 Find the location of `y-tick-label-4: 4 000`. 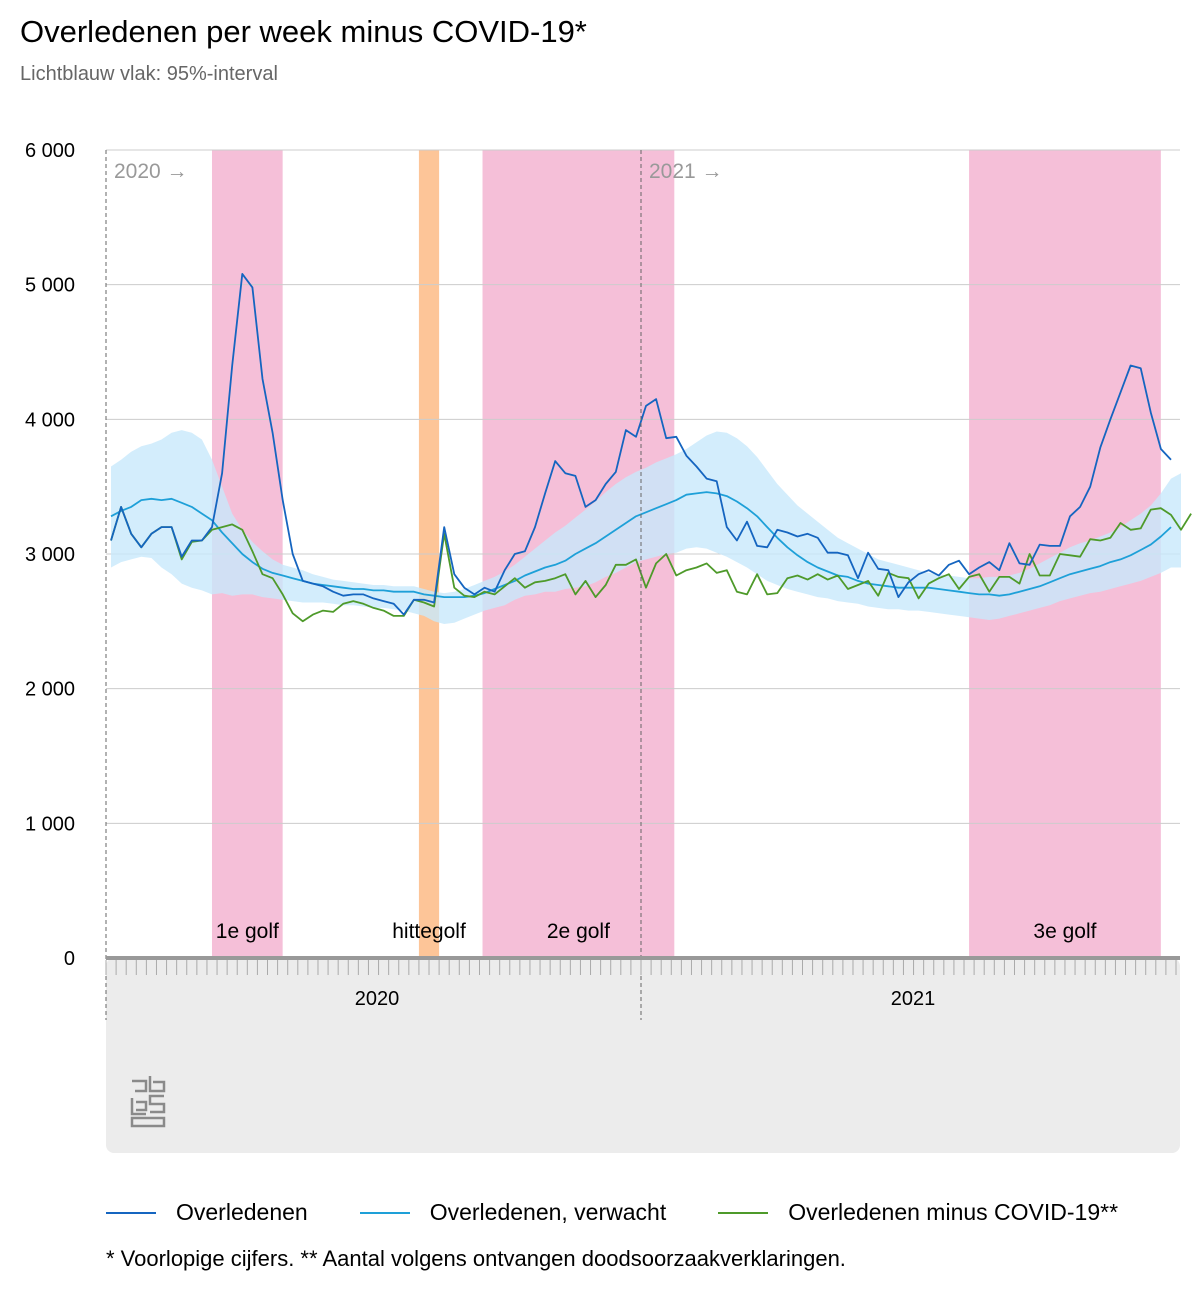

y-tick-label-4: 4 000 is located at coordinates (50, 420).